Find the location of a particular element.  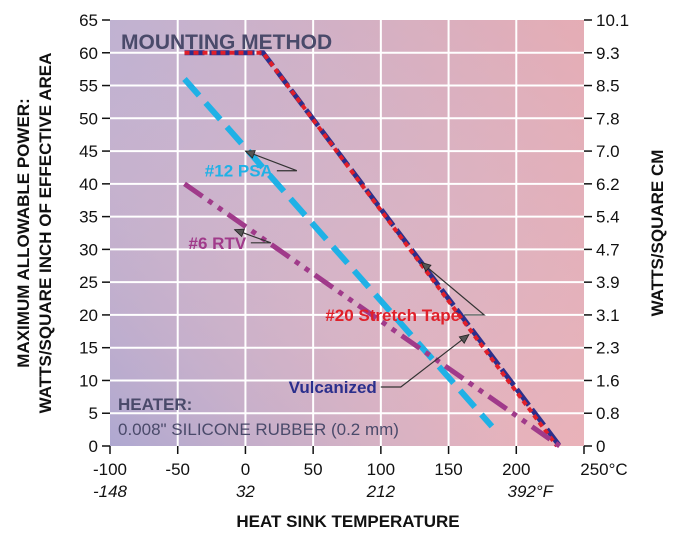

y-axis-title-line1: MAXIMUM ALLOWABLE POWER: is located at coordinates (23, 232).